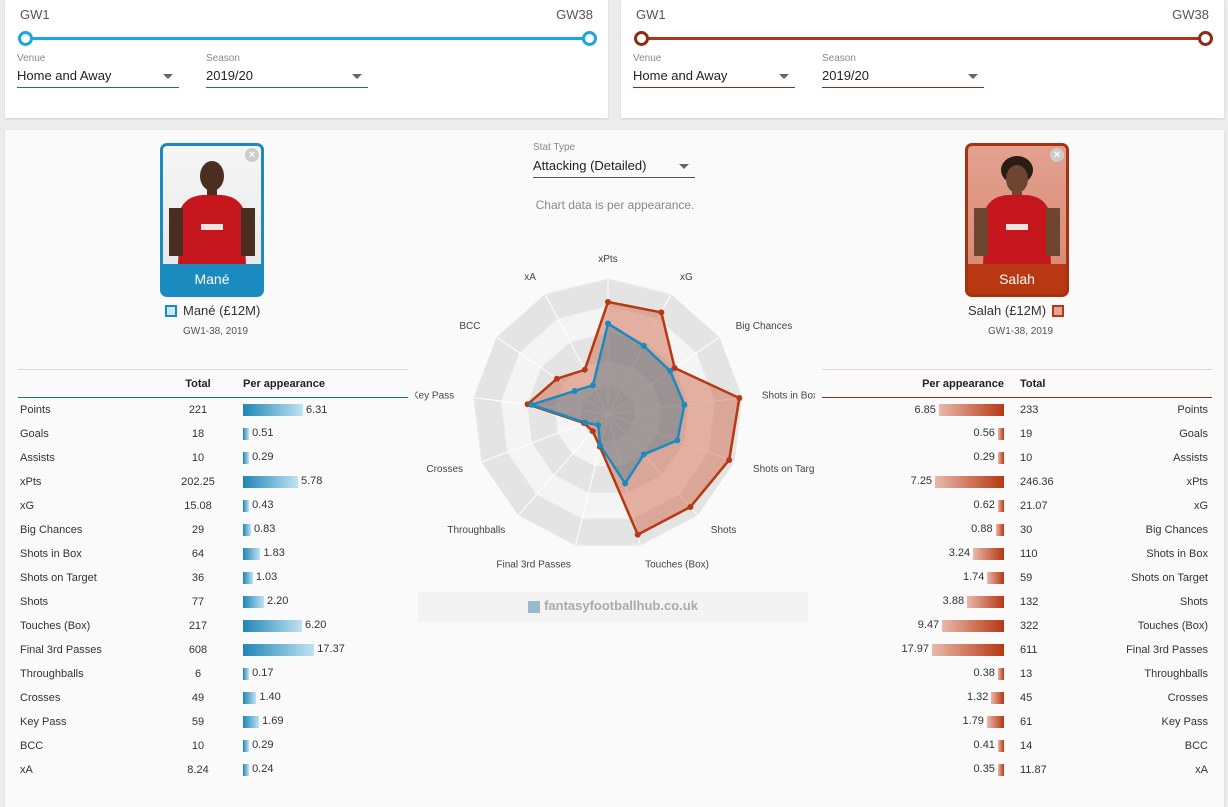 The height and width of the screenshot is (807, 1228). I want to click on stat-total: 59, so click(1026, 577).